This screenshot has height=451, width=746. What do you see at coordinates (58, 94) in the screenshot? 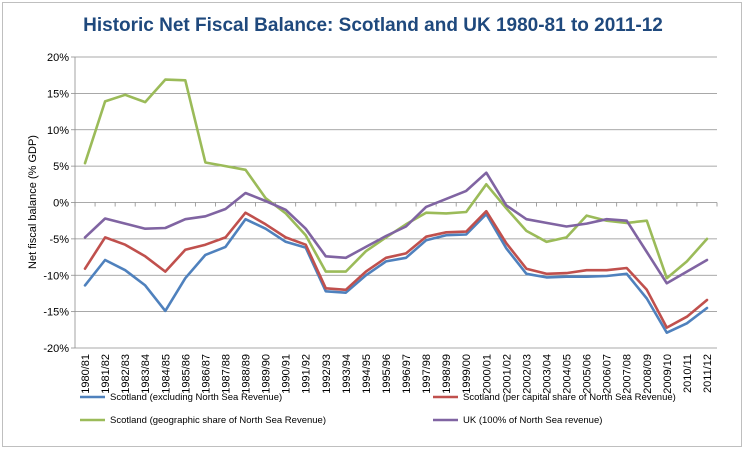
I see `y-tick-label: 15%` at bounding box center [58, 94].